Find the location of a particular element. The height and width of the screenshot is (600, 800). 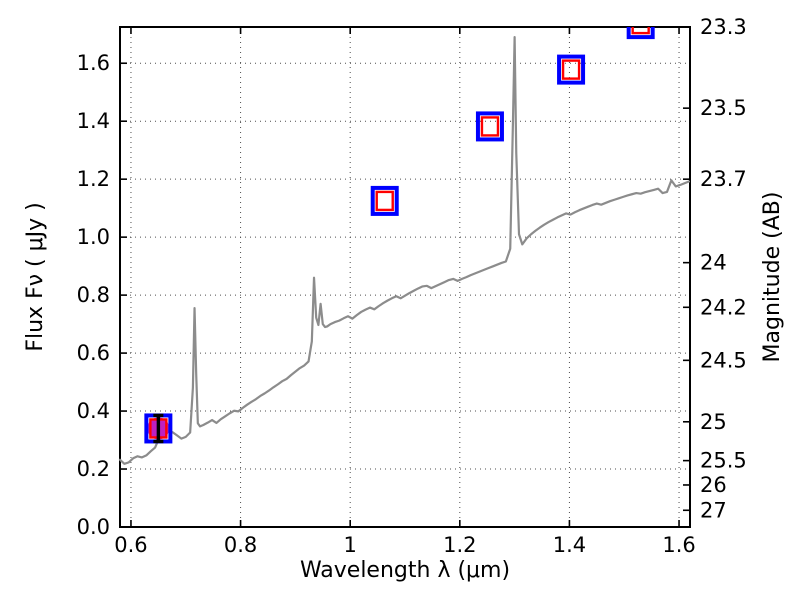

y-axis-tick-labels: 0.0 0.2 0.4 0.6 0.8 1.0 1.2 1.4 1.6 is located at coordinates (93, 295).